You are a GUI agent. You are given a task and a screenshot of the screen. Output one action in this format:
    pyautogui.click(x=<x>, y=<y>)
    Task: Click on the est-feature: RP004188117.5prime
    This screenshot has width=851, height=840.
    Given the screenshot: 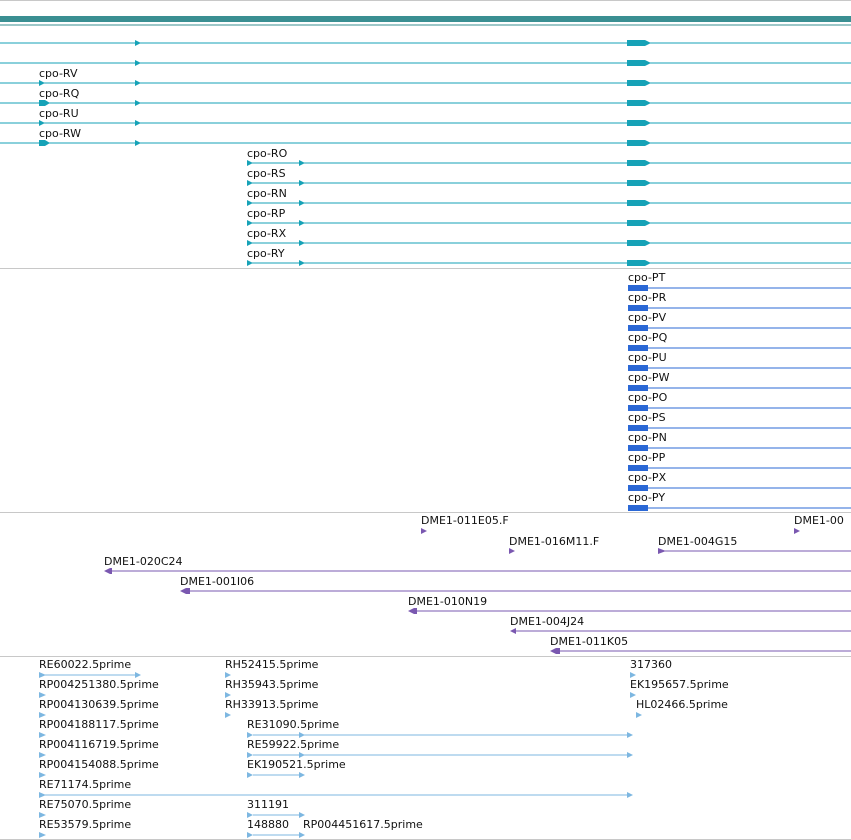 What is the action you would take?
    pyautogui.click(x=99, y=728)
    